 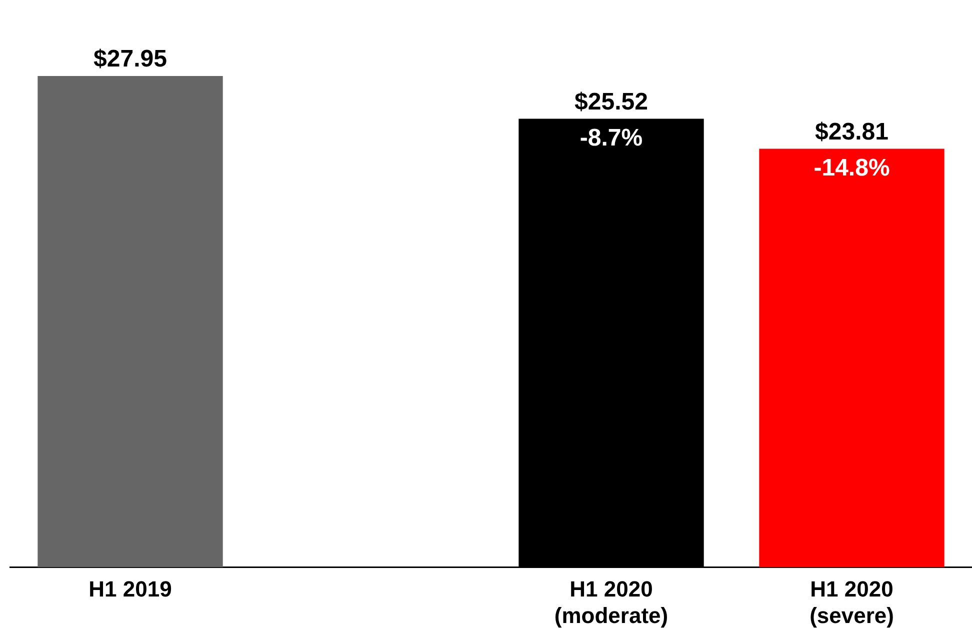 I want to click on x-tick-label: H1 2020 (severe), so click(x=852, y=602).